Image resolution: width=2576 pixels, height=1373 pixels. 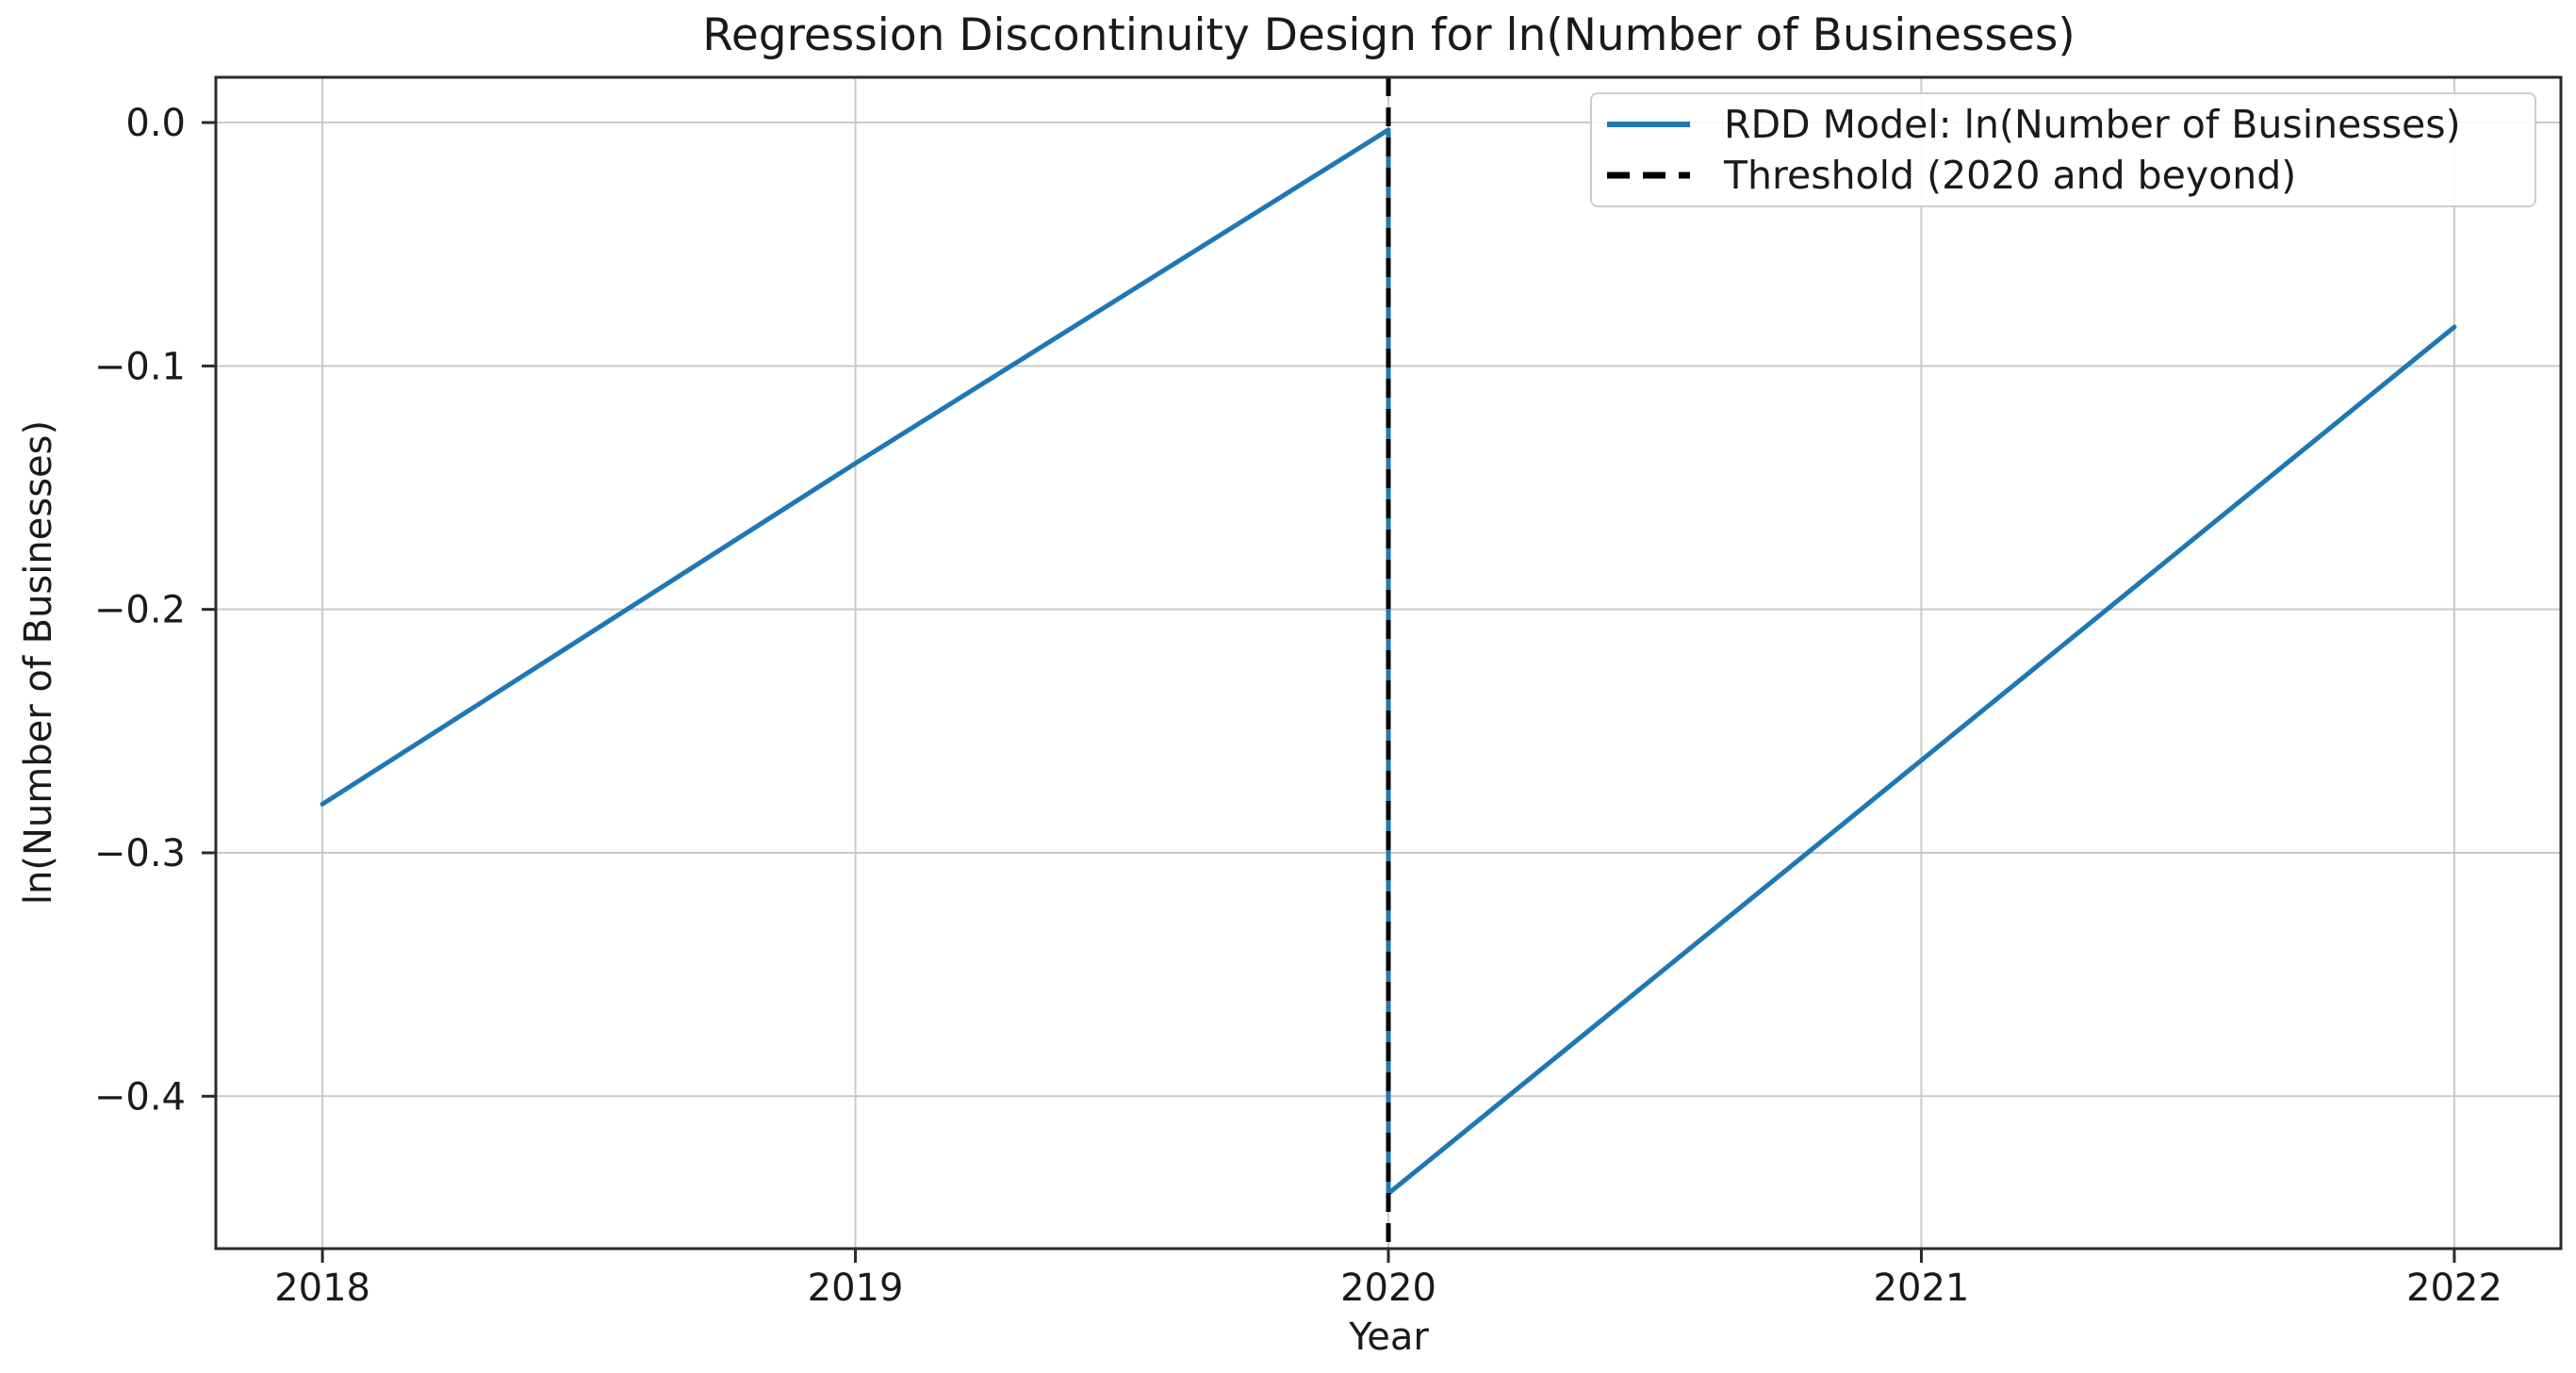 I want to click on x-tick-label: 2019, so click(x=856, y=1288).